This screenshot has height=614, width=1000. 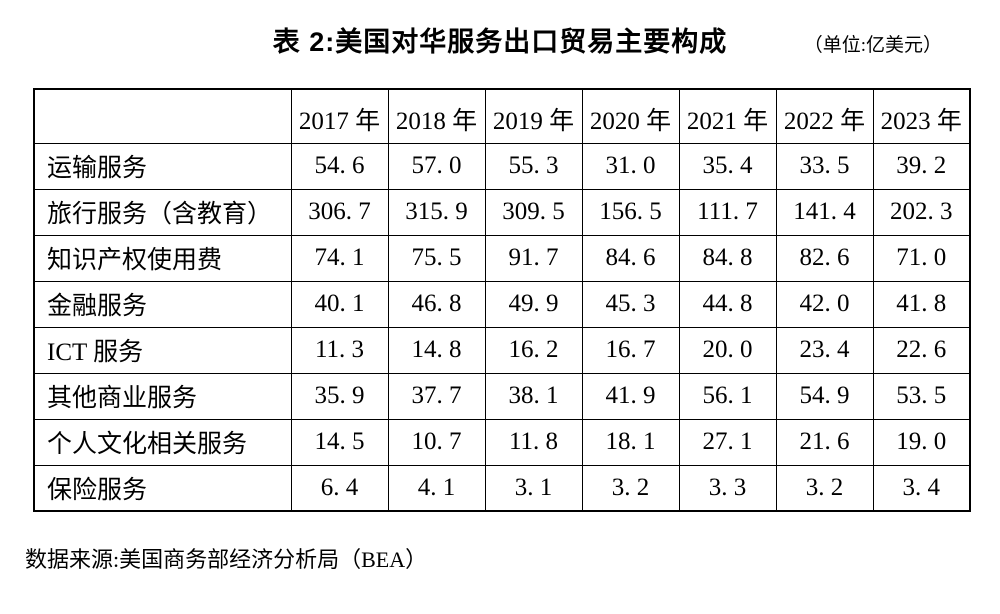 I want to click on data-cell: 23. 4, so click(x=824, y=350).